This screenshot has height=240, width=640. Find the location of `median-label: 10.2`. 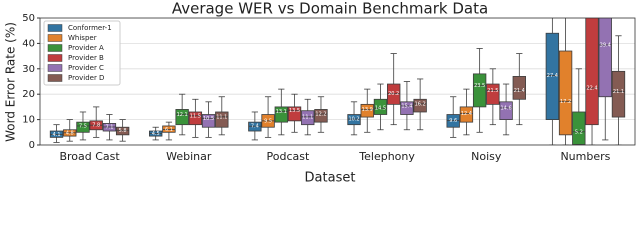

median-label: 10.2 is located at coordinates (353, 120).